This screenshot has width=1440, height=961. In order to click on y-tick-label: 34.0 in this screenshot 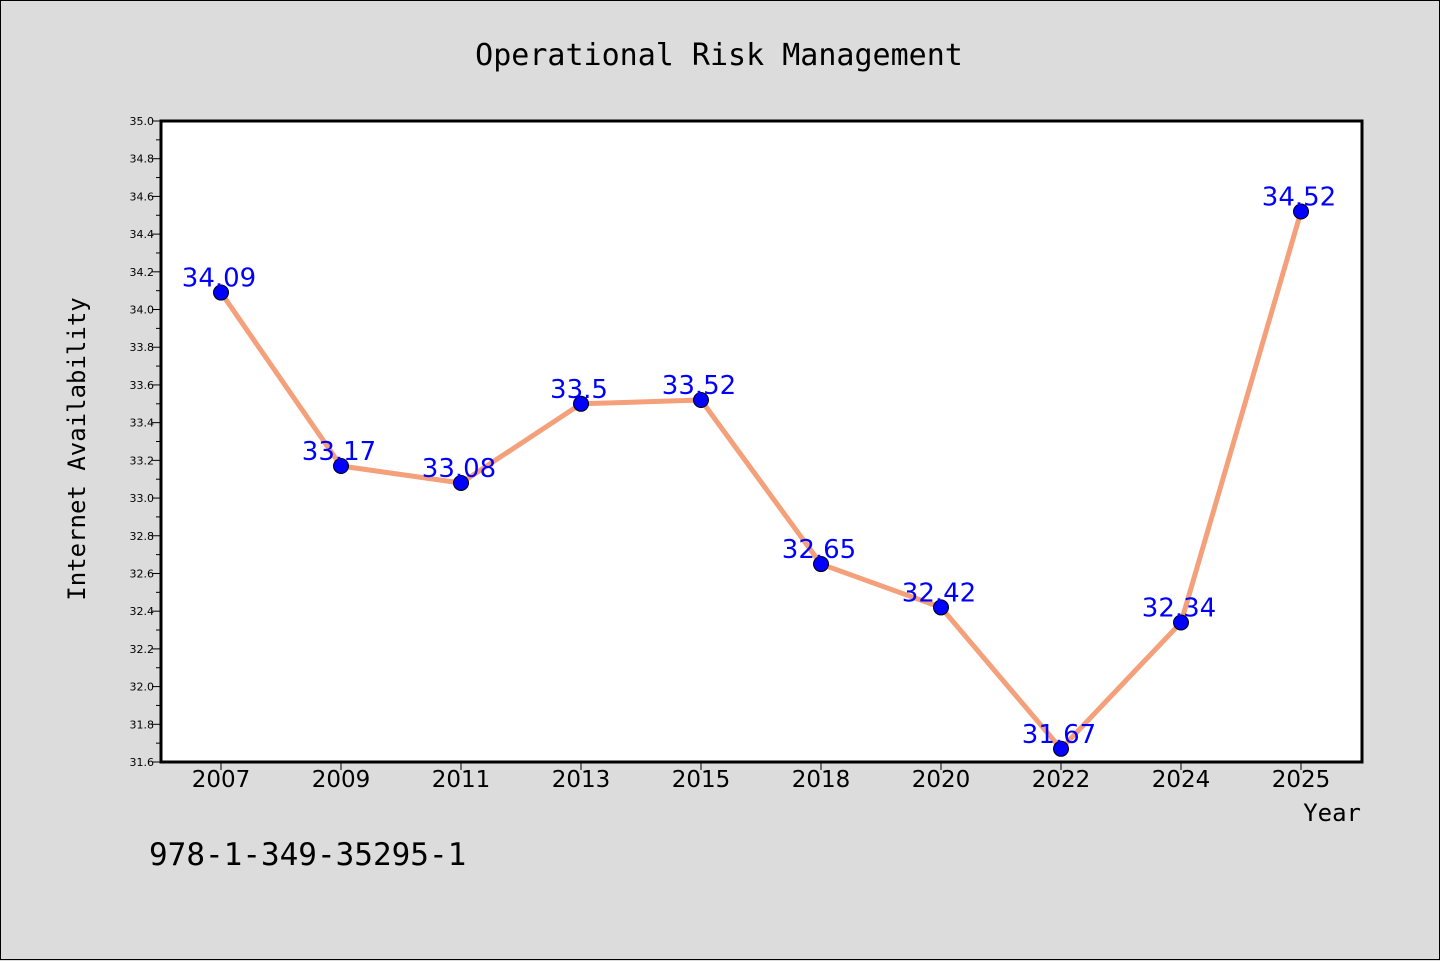, I will do `click(142, 310)`.